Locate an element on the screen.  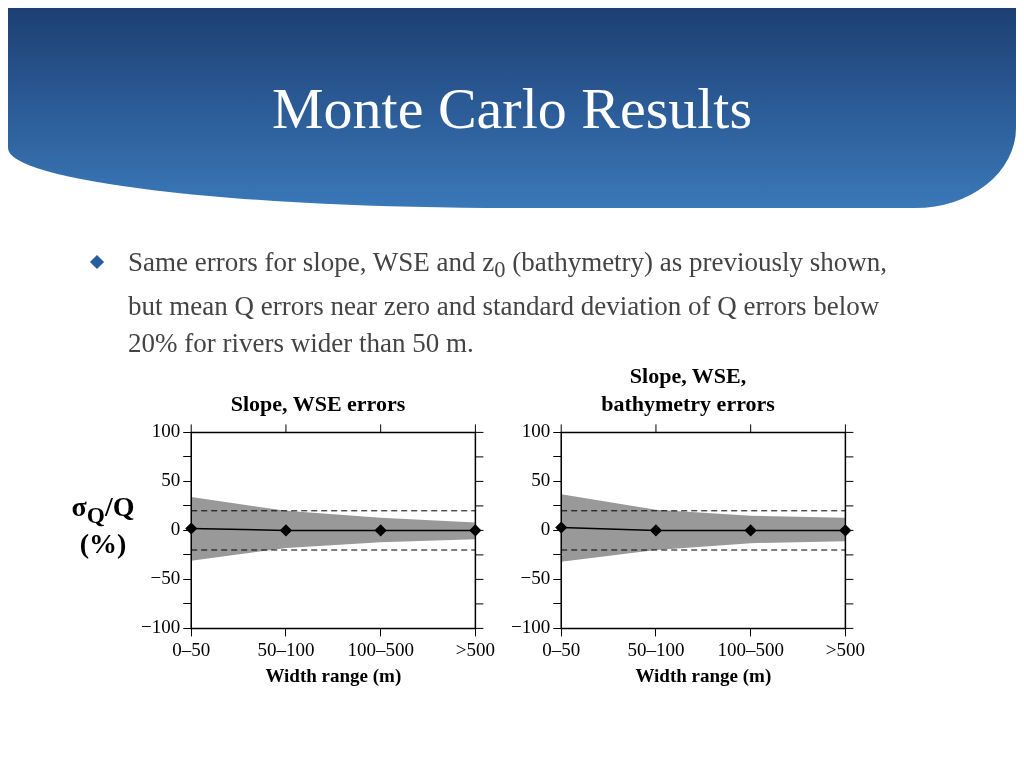
text: Monte Carlo Results is located at coordinates (512, 108).